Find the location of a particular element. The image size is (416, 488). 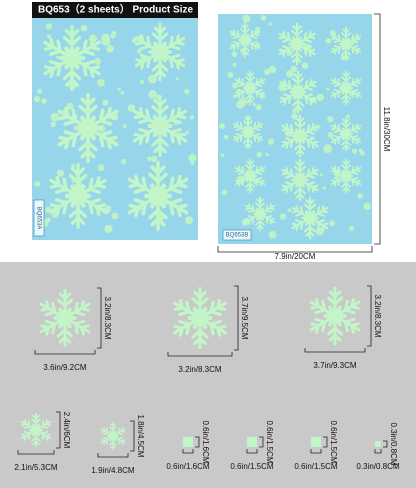

title: BQ653（2 sheets） Product Size is located at coordinates (115, 9).